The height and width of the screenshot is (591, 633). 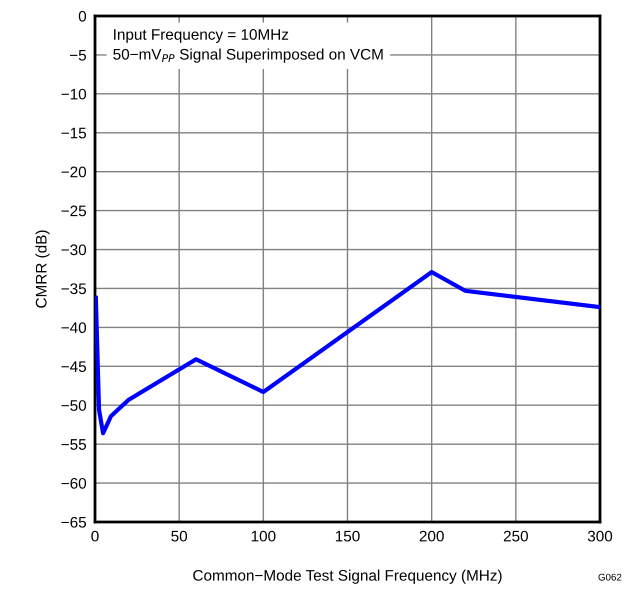 What do you see at coordinates (516, 536) in the screenshot?
I see `x-tick-label: 250` at bounding box center [516, 536].